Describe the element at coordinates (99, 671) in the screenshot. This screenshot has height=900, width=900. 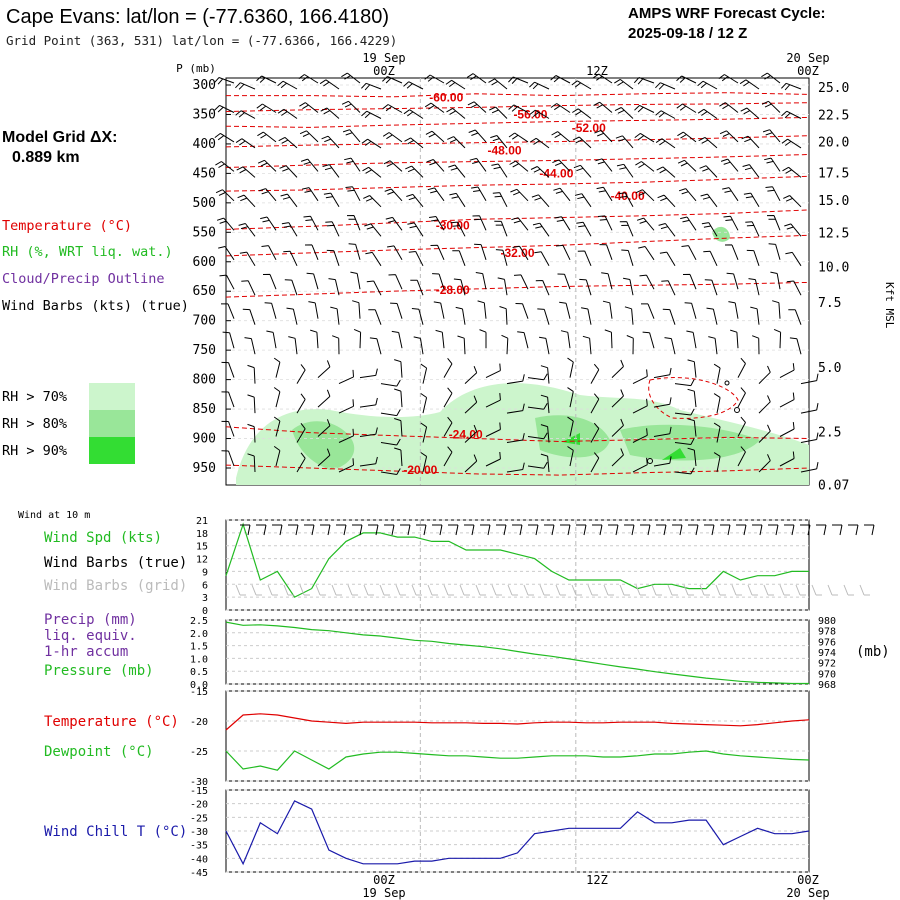
I see `pressure-label: Pressure (mb)` at that location.